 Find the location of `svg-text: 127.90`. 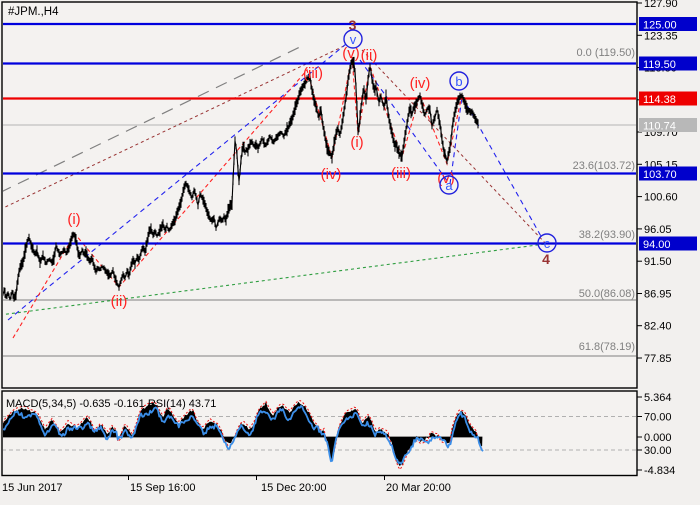

svg-text: 127.90 is located at coordinates (661, 5).